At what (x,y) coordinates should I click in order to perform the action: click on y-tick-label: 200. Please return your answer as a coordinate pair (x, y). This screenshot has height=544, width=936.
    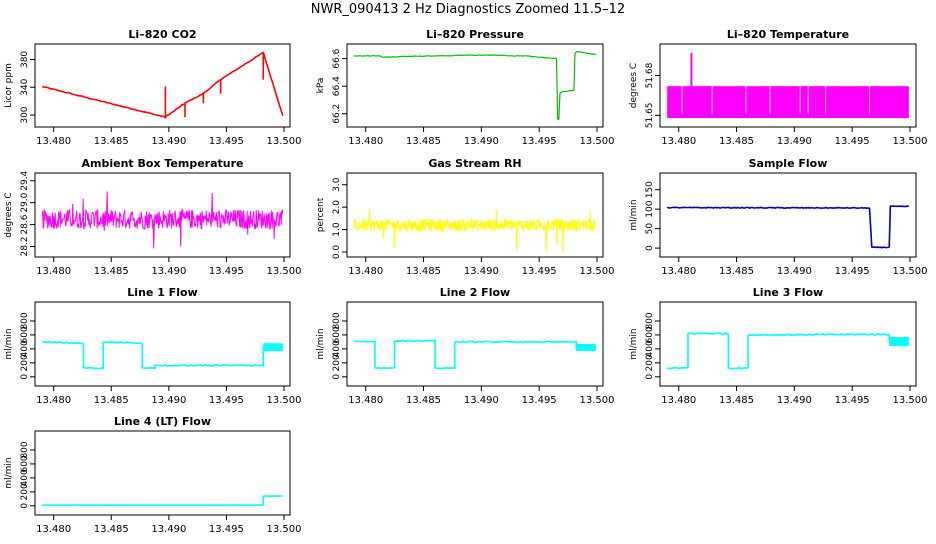
    Looking at the image, I should click on (650, 362).